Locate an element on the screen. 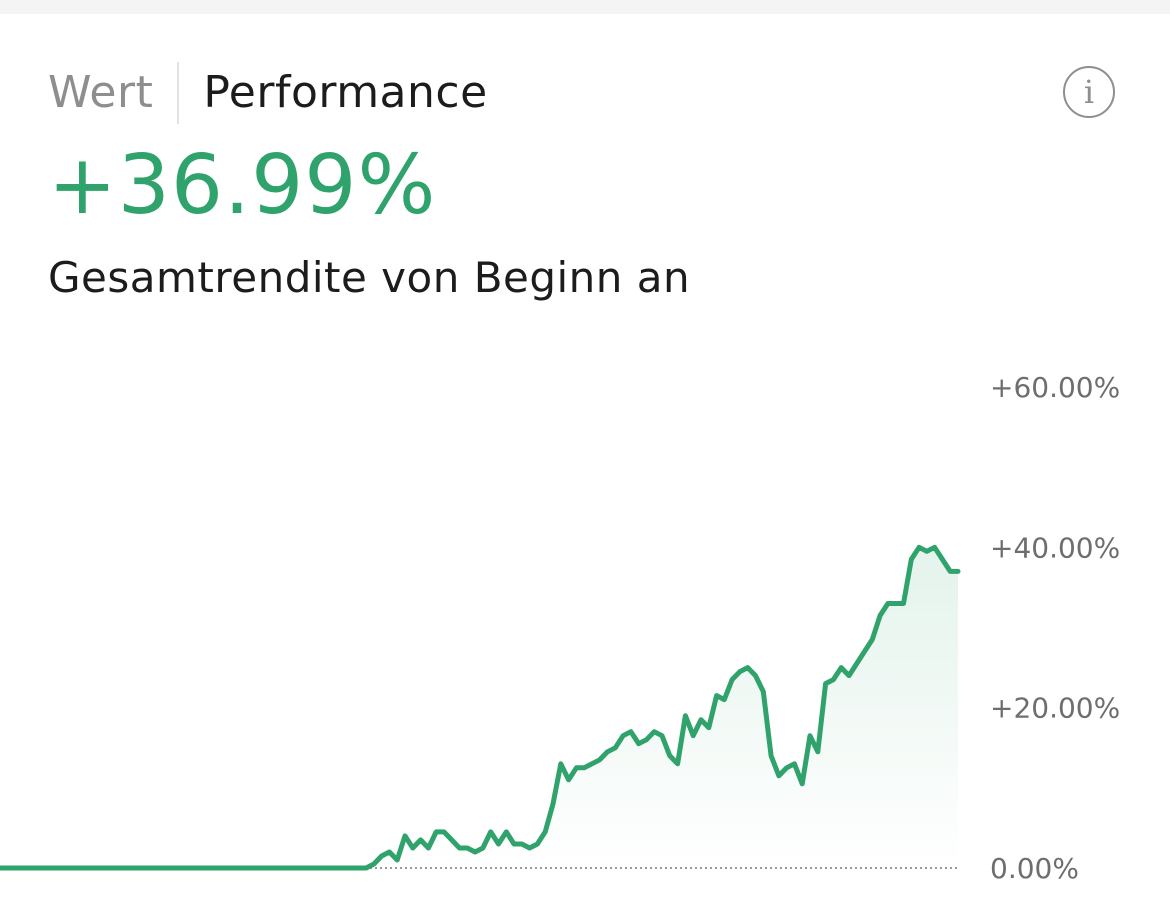  info-icon: i is located at coordinates (1089, 92).